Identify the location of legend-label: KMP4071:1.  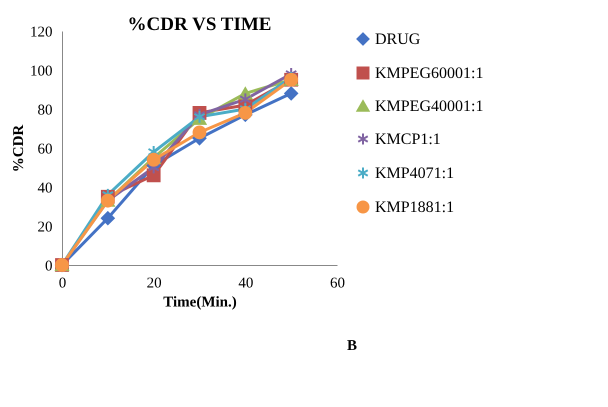
(414, 173).